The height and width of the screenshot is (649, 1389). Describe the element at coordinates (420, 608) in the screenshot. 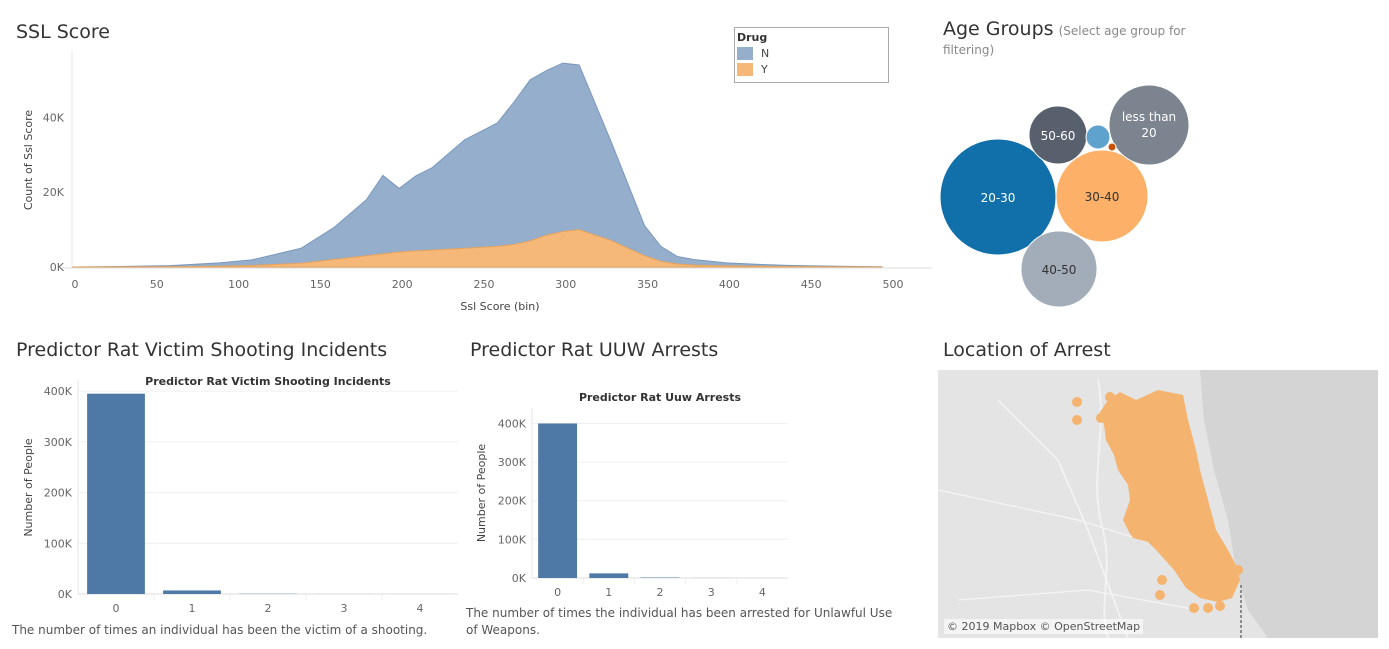

I see `x-tick-label: 4` at that location.